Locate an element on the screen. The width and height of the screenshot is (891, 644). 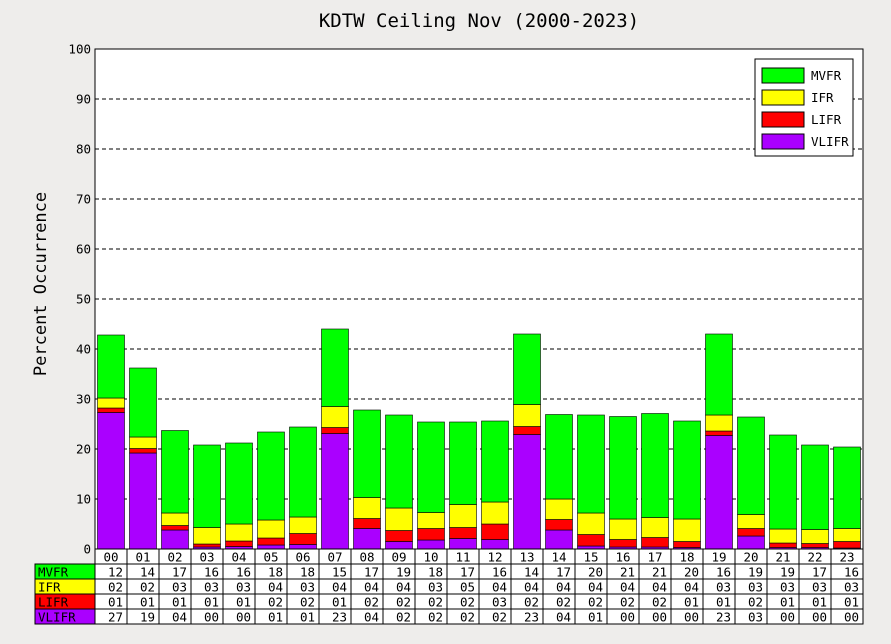
x-tick-label: 02 is located at coordinates (174, 557).